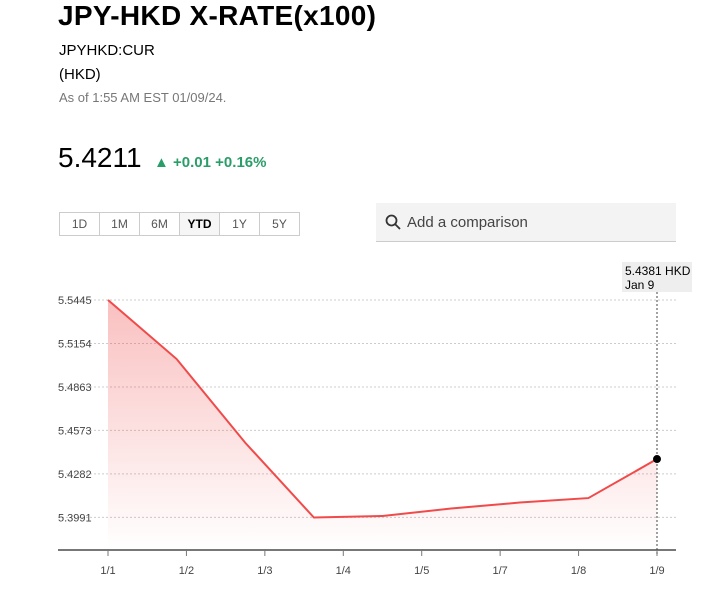 The height and width of the screenshot is (604, 726). I want to click on y-tick-label: 5.4863, so click(75, 388).